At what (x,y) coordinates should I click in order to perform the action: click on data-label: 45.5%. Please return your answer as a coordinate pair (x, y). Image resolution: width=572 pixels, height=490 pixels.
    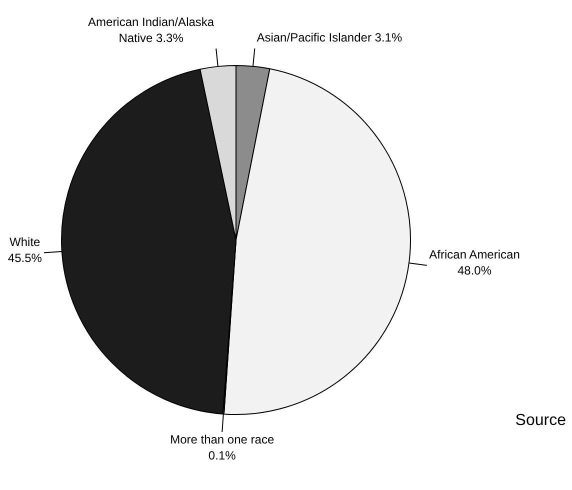
    Looking at the image, I should click on (25, 258).